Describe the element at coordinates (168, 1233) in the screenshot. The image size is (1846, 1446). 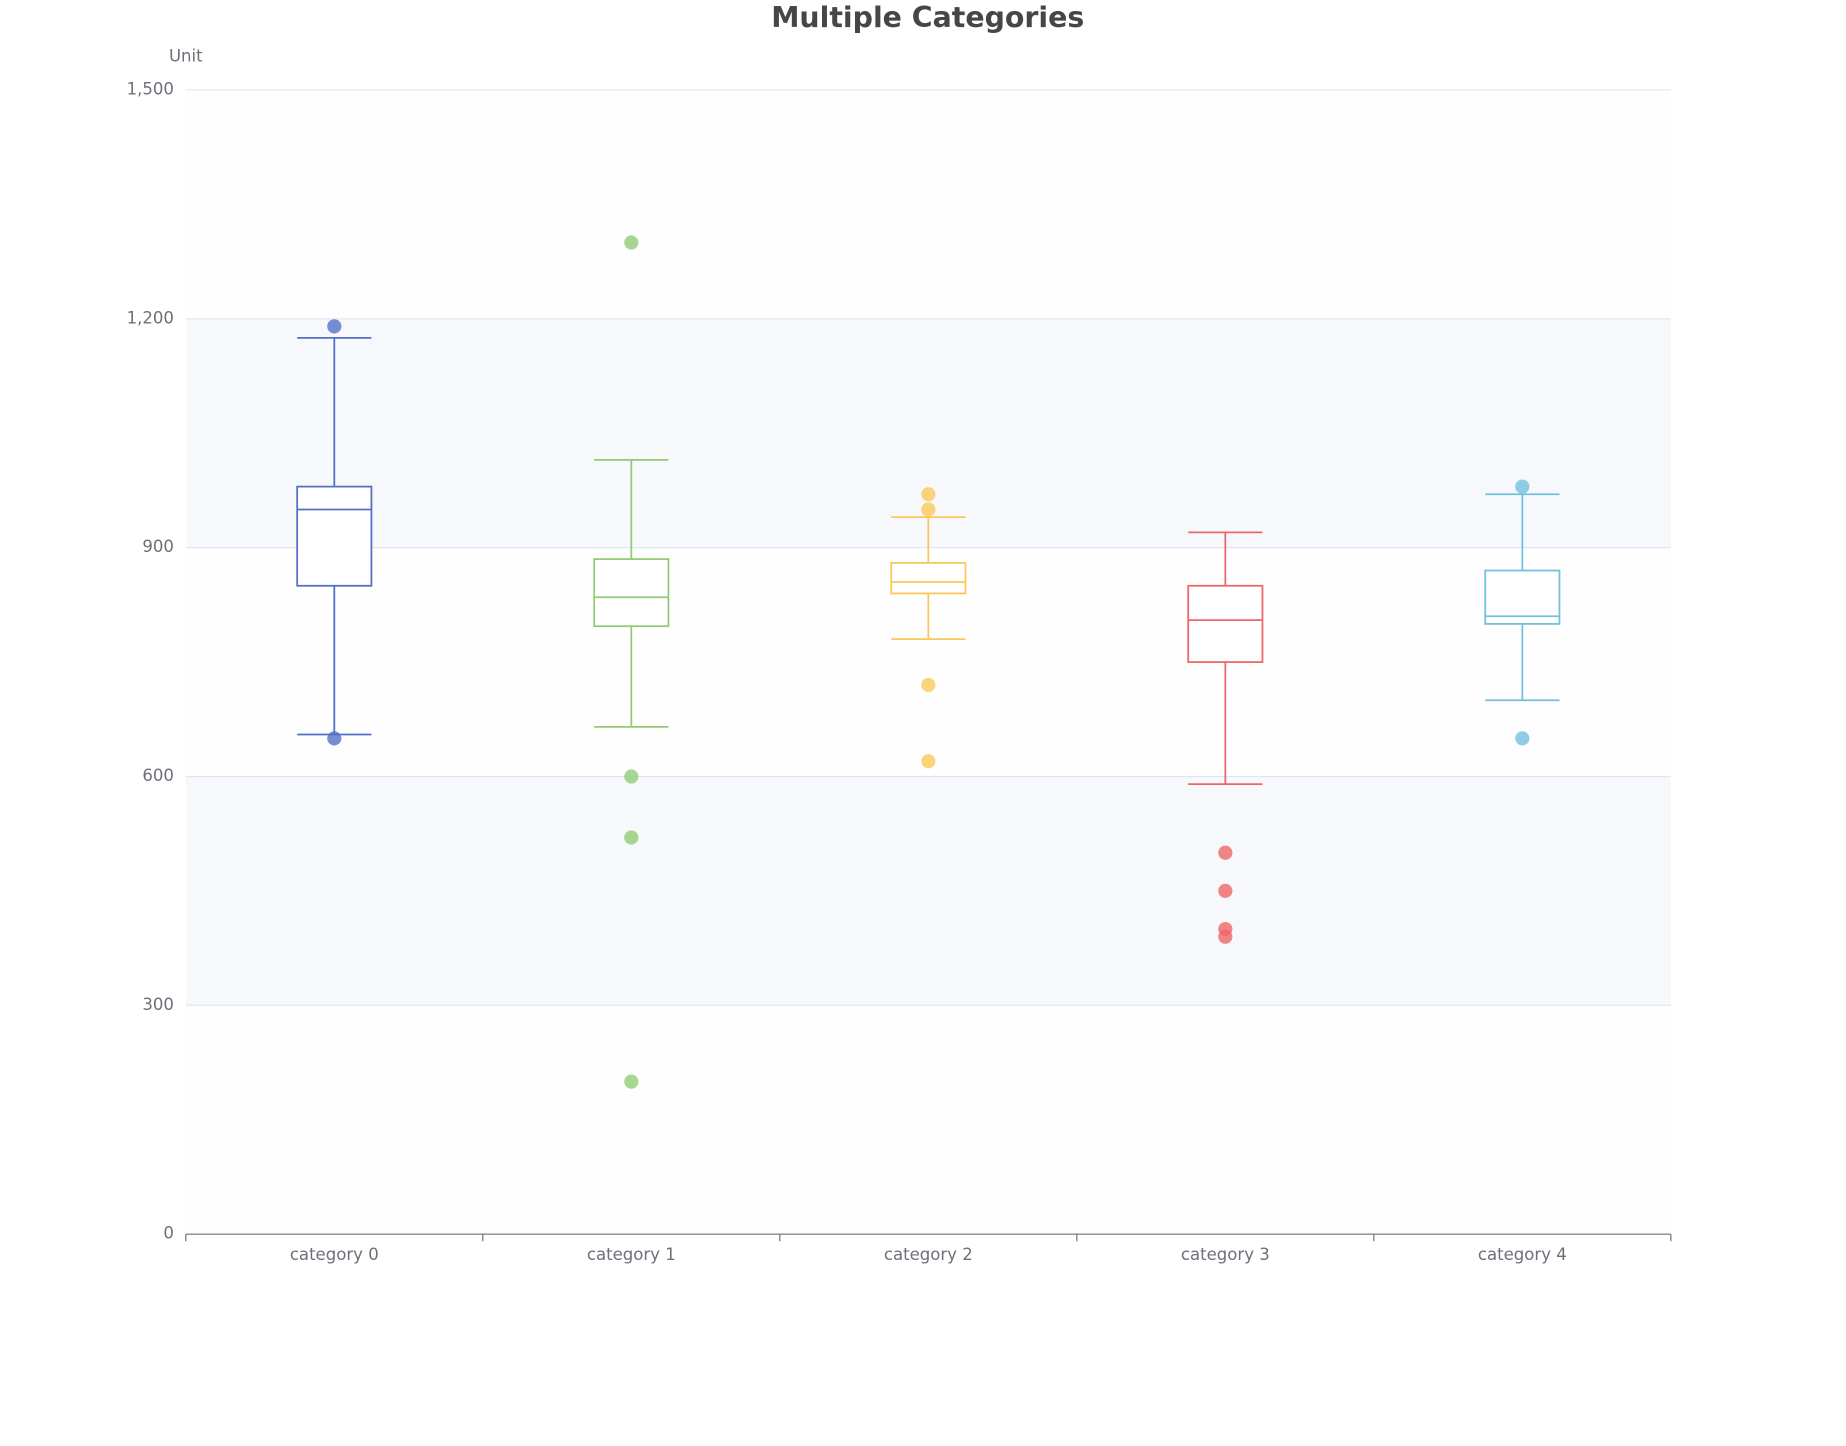
I see `y-tick-label: 0` at that location.